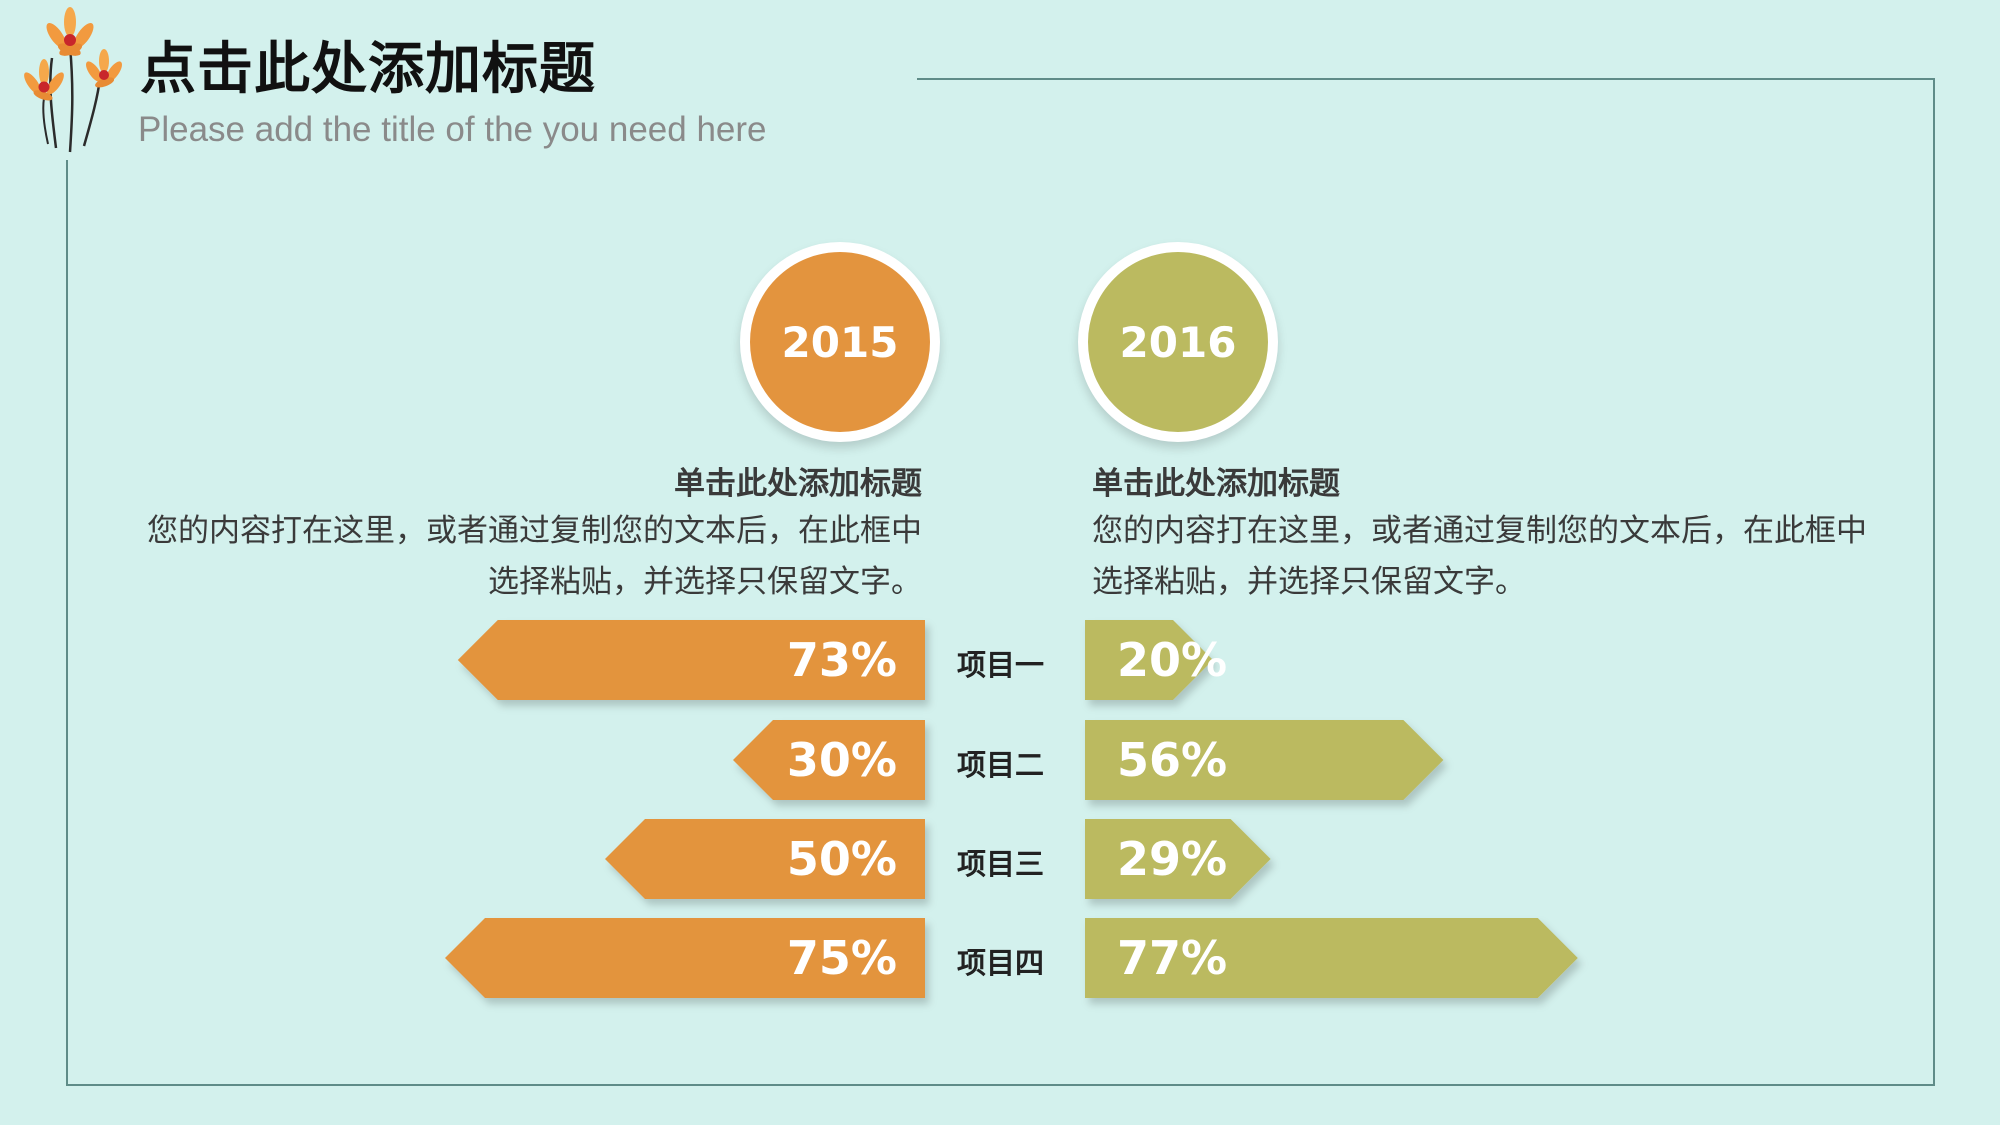  I want to click on year-2016-label: 2016, so click(1178, 342).